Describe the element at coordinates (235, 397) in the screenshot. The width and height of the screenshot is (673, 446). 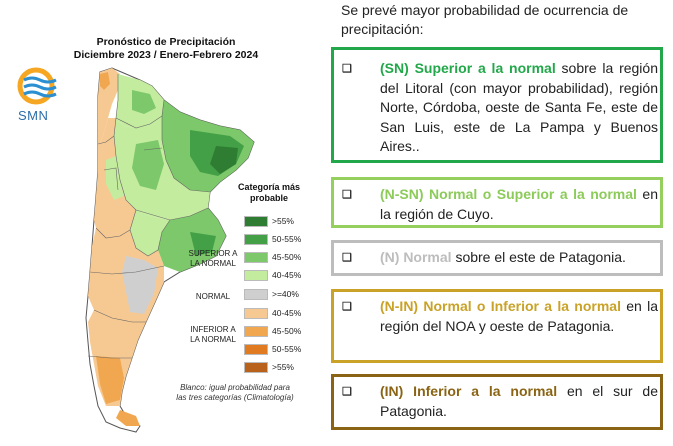
I see `map-note-line2: las tres categorías (Climatología)` at that location.